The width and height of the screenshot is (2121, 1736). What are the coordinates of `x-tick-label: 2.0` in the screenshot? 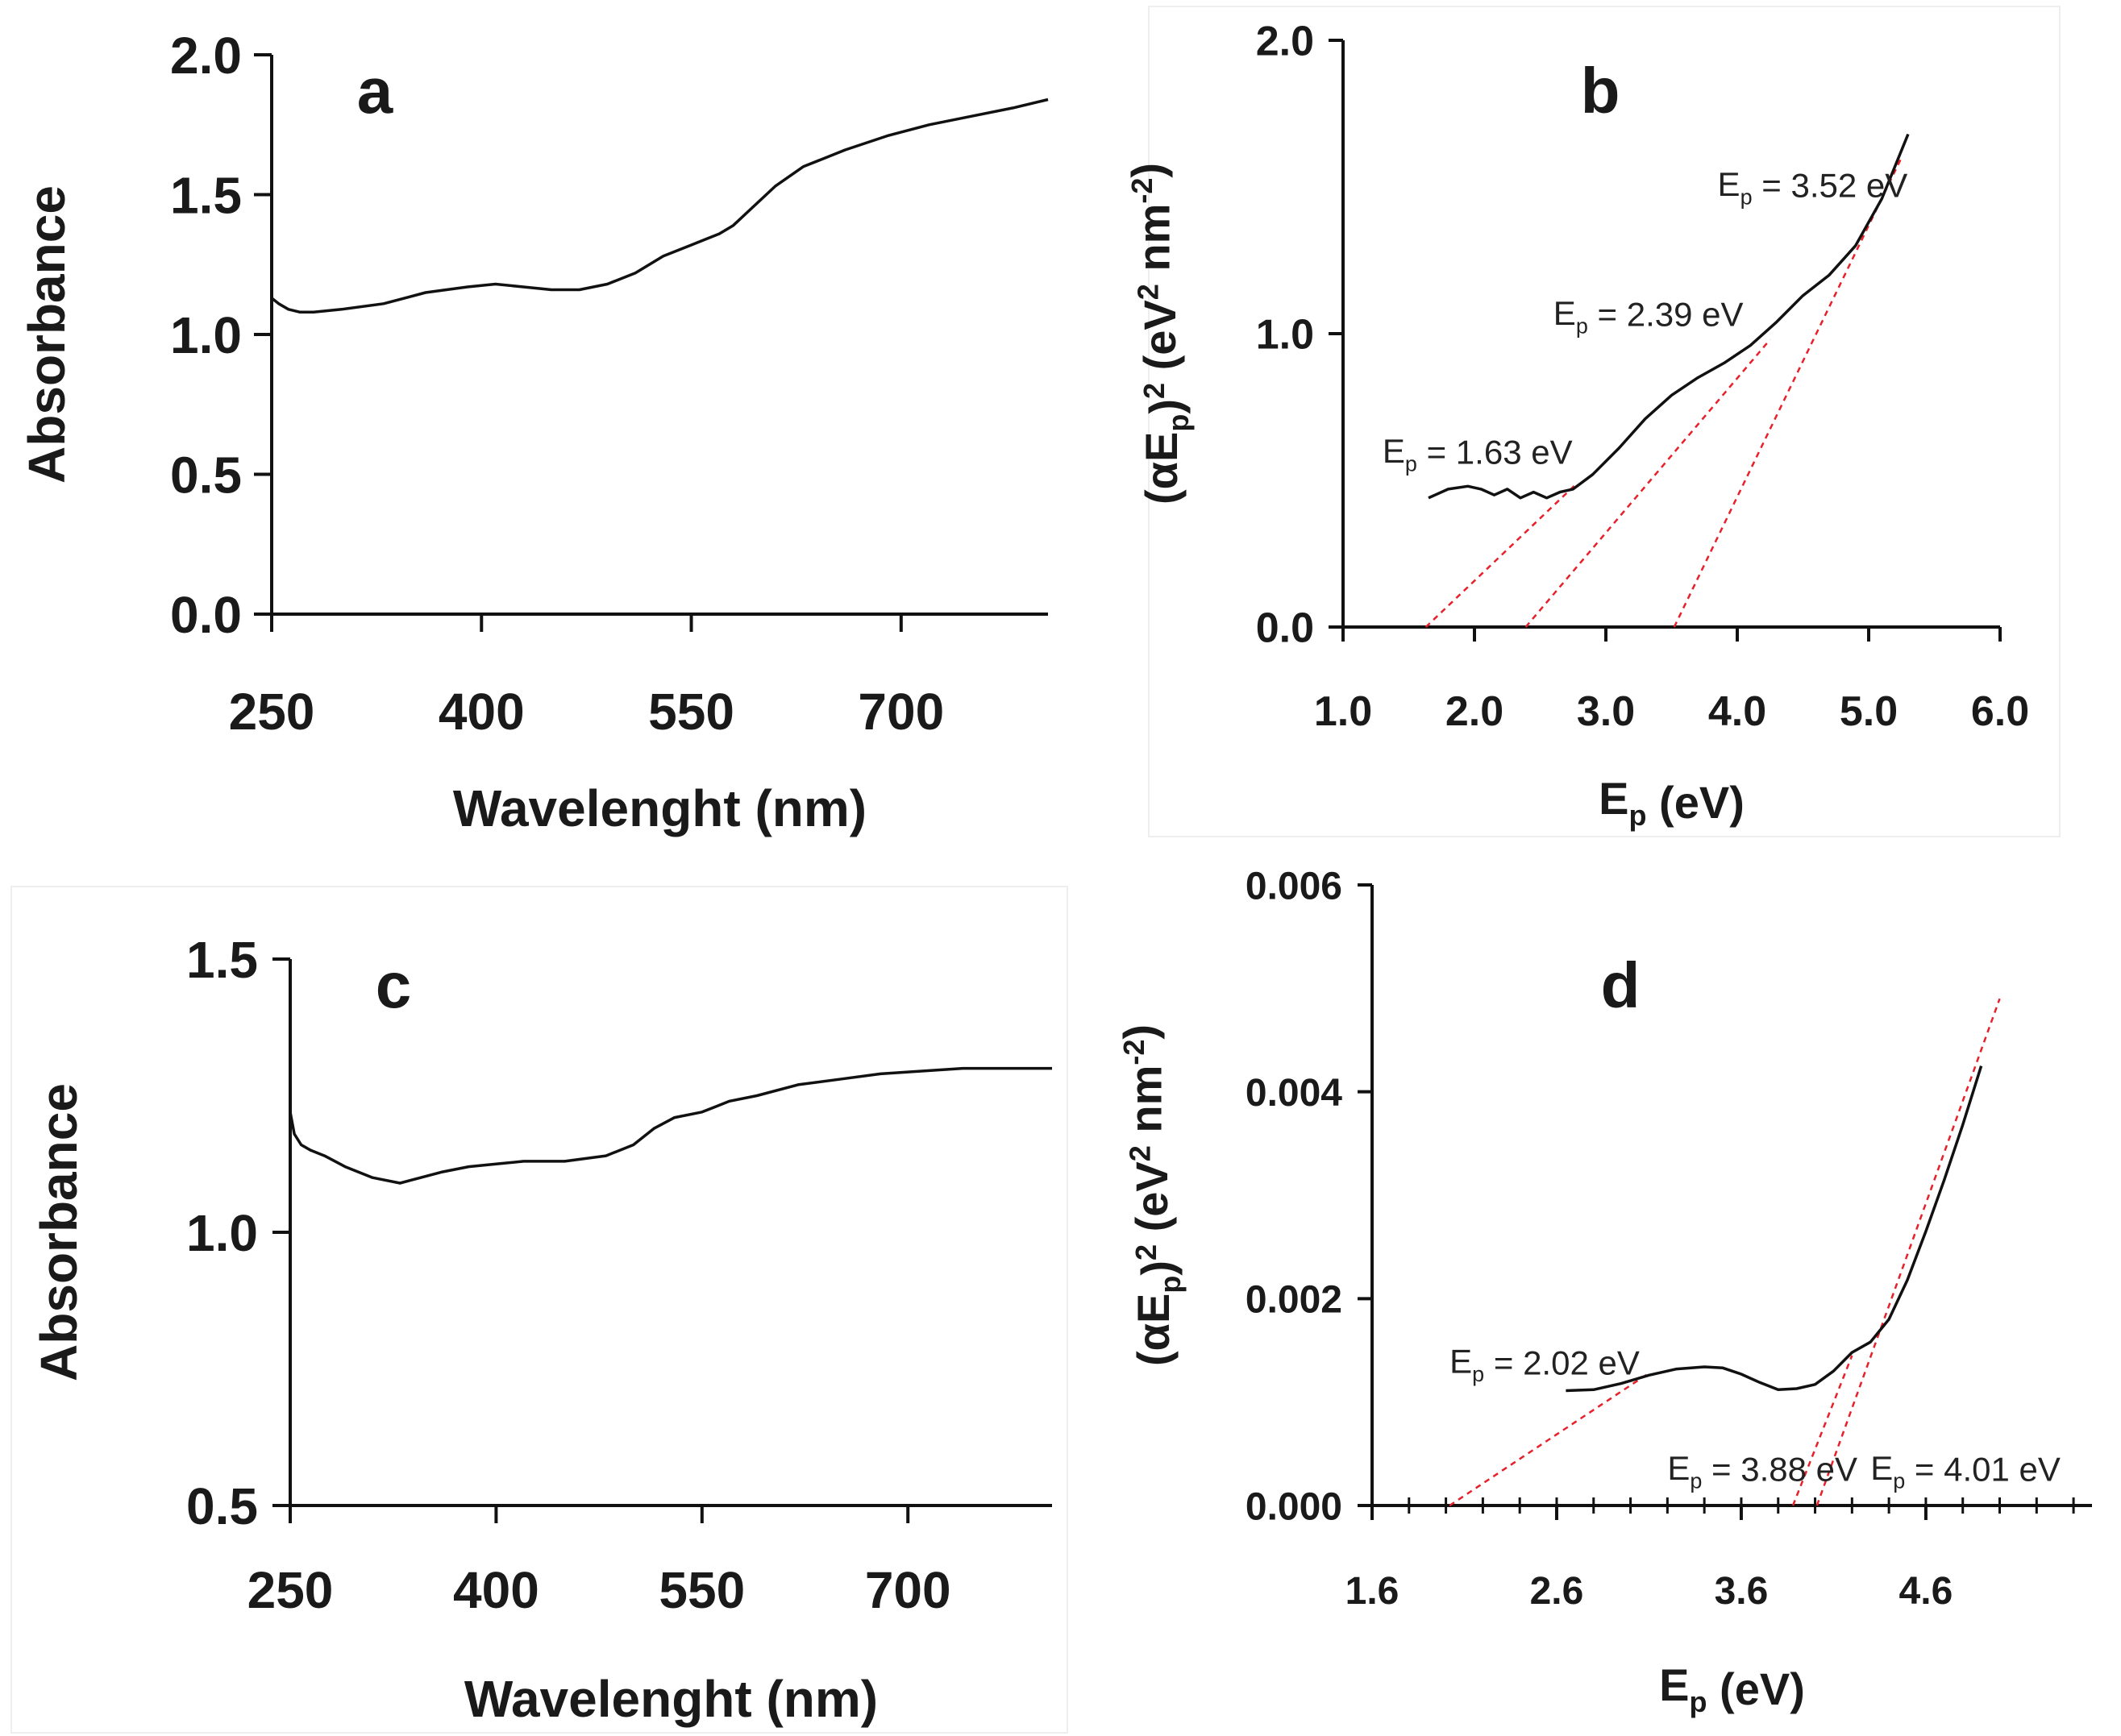 It's located at (1474, 711).